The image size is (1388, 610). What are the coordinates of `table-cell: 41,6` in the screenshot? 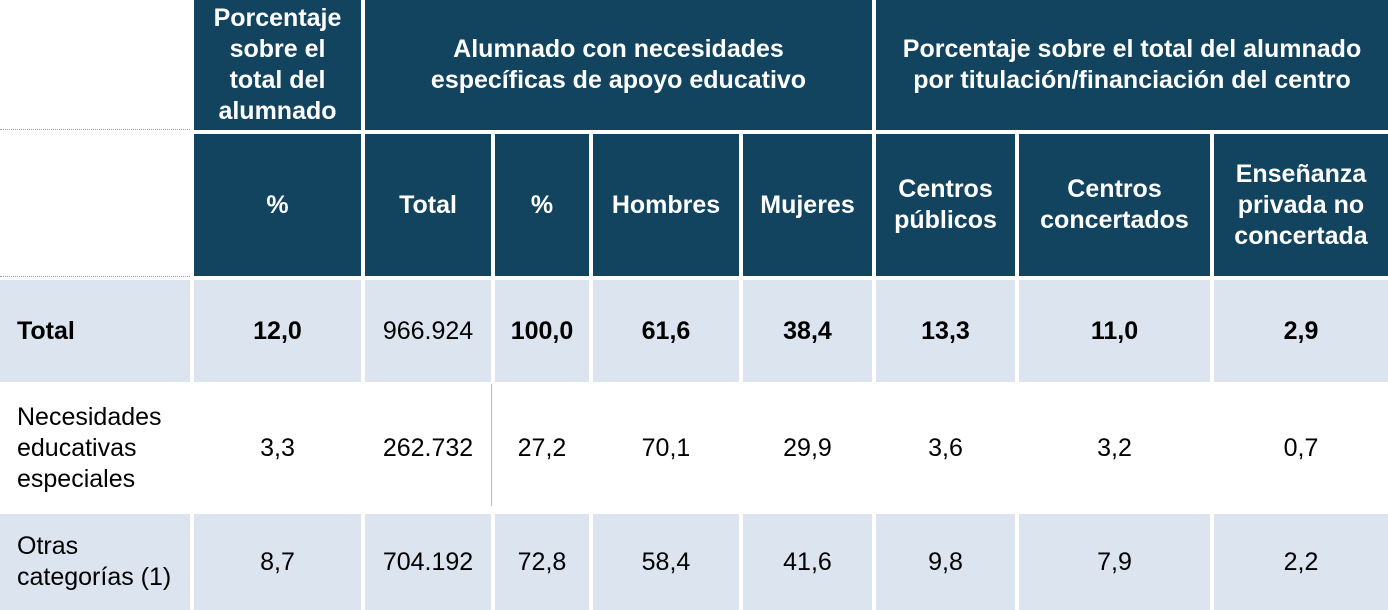 It's located at (807, 562).